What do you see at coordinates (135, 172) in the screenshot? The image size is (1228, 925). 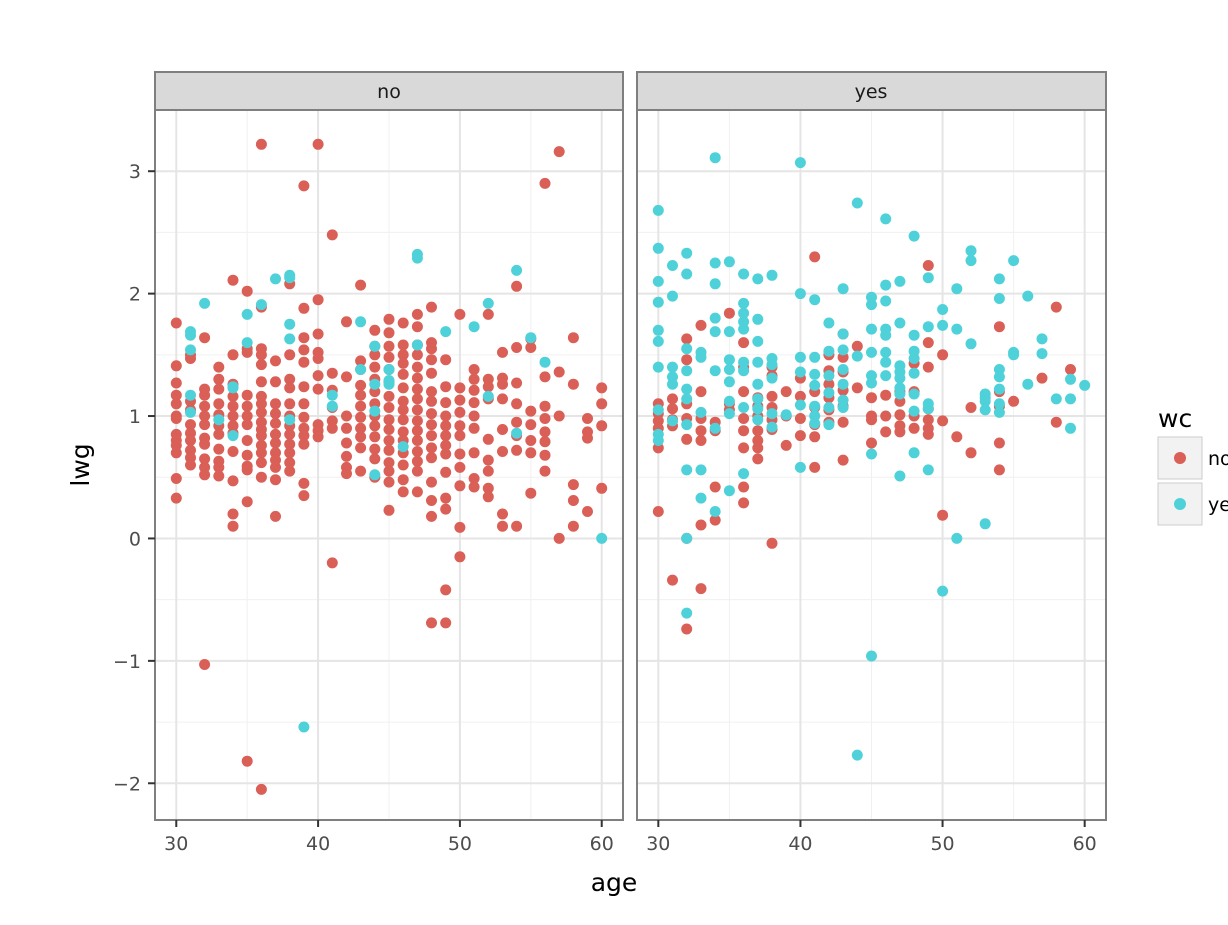 I see `y-tick-label: 3` at bounding box center [135, 172].